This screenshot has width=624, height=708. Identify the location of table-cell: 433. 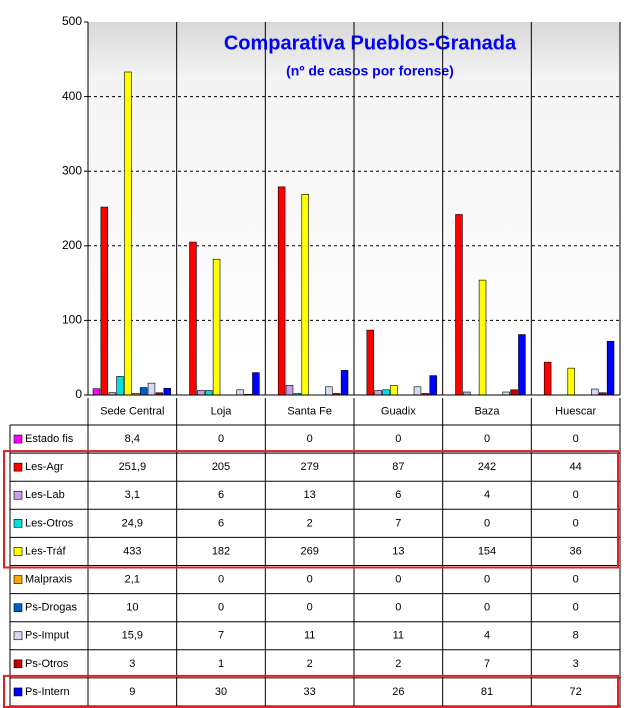
(132, 551).